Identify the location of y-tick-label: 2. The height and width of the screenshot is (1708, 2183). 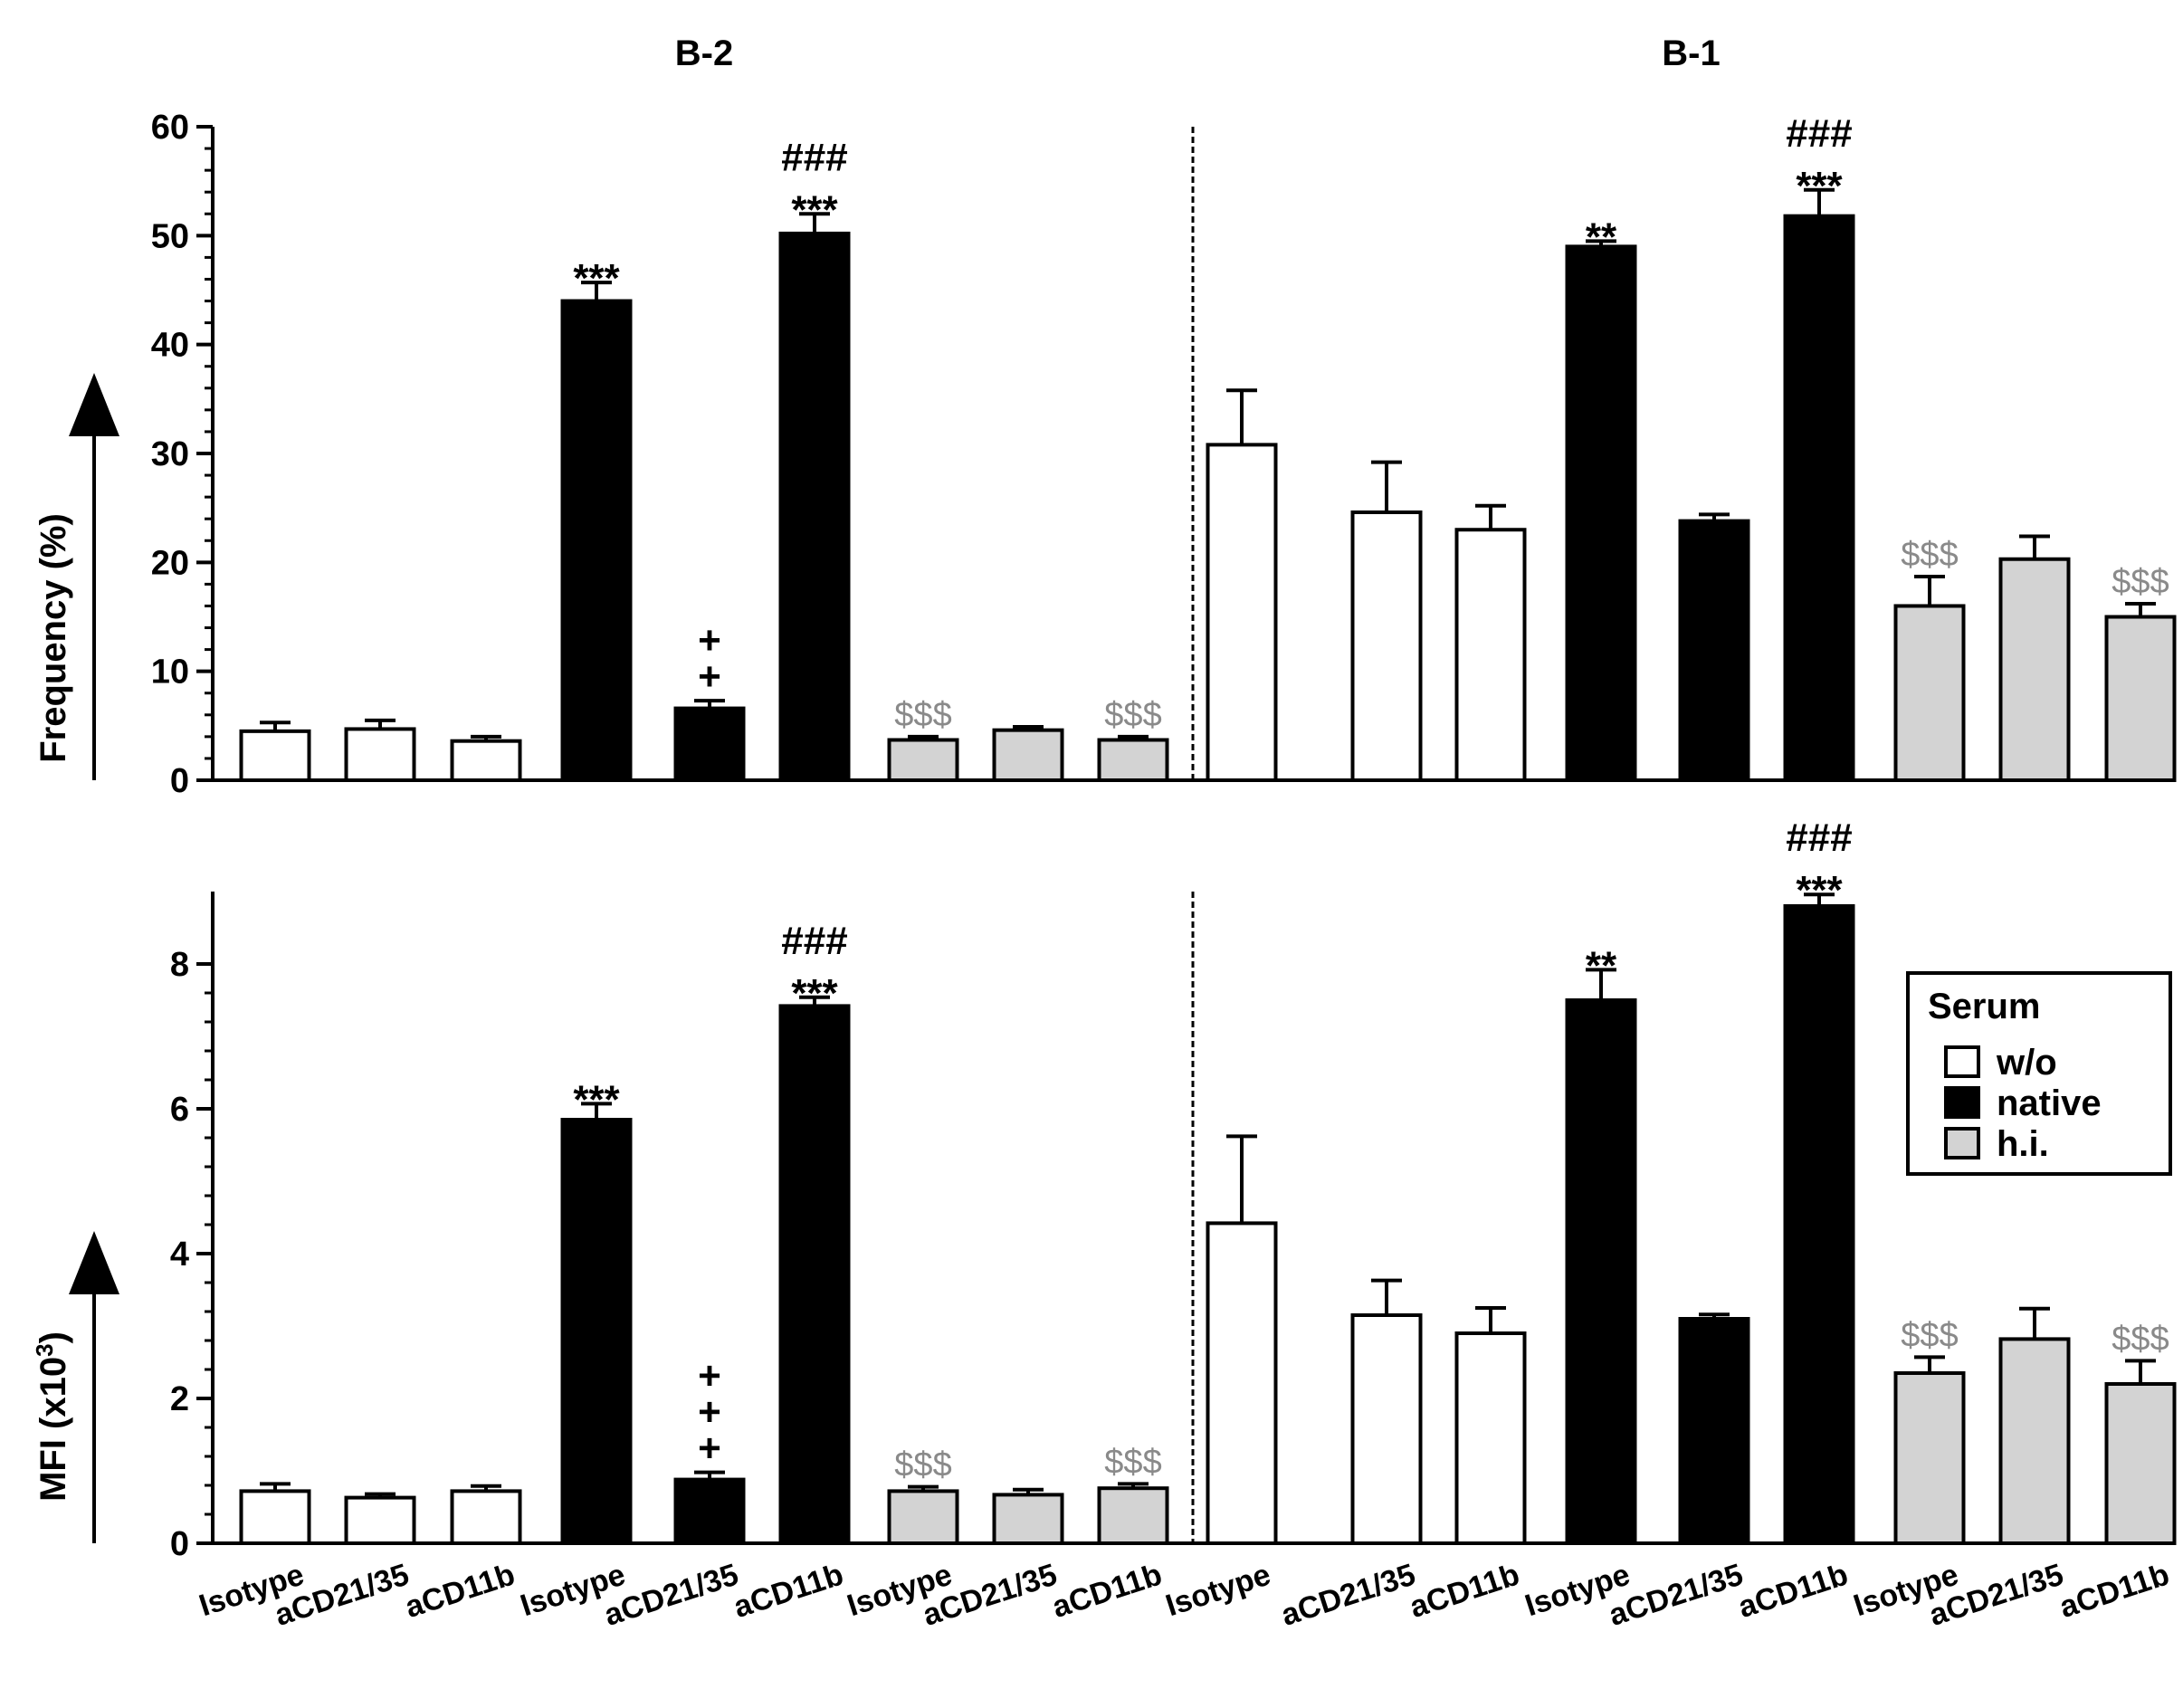
(179, 1399).